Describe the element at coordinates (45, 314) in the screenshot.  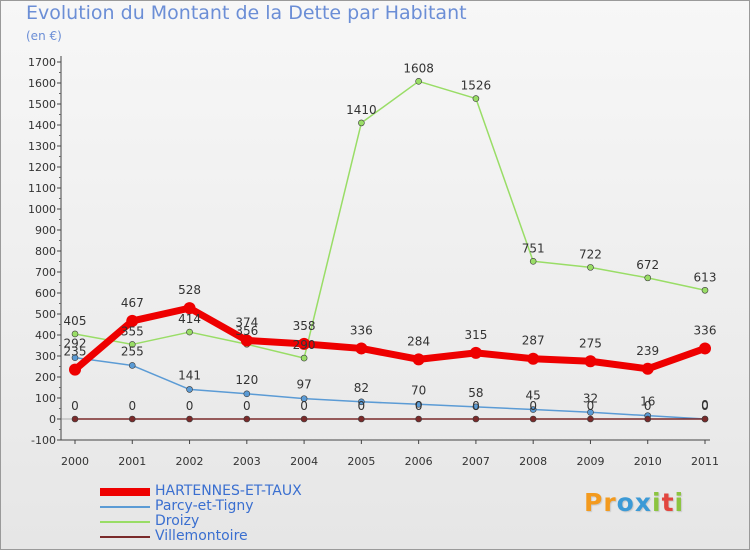
I see `y-tick-label: 500` at that location.